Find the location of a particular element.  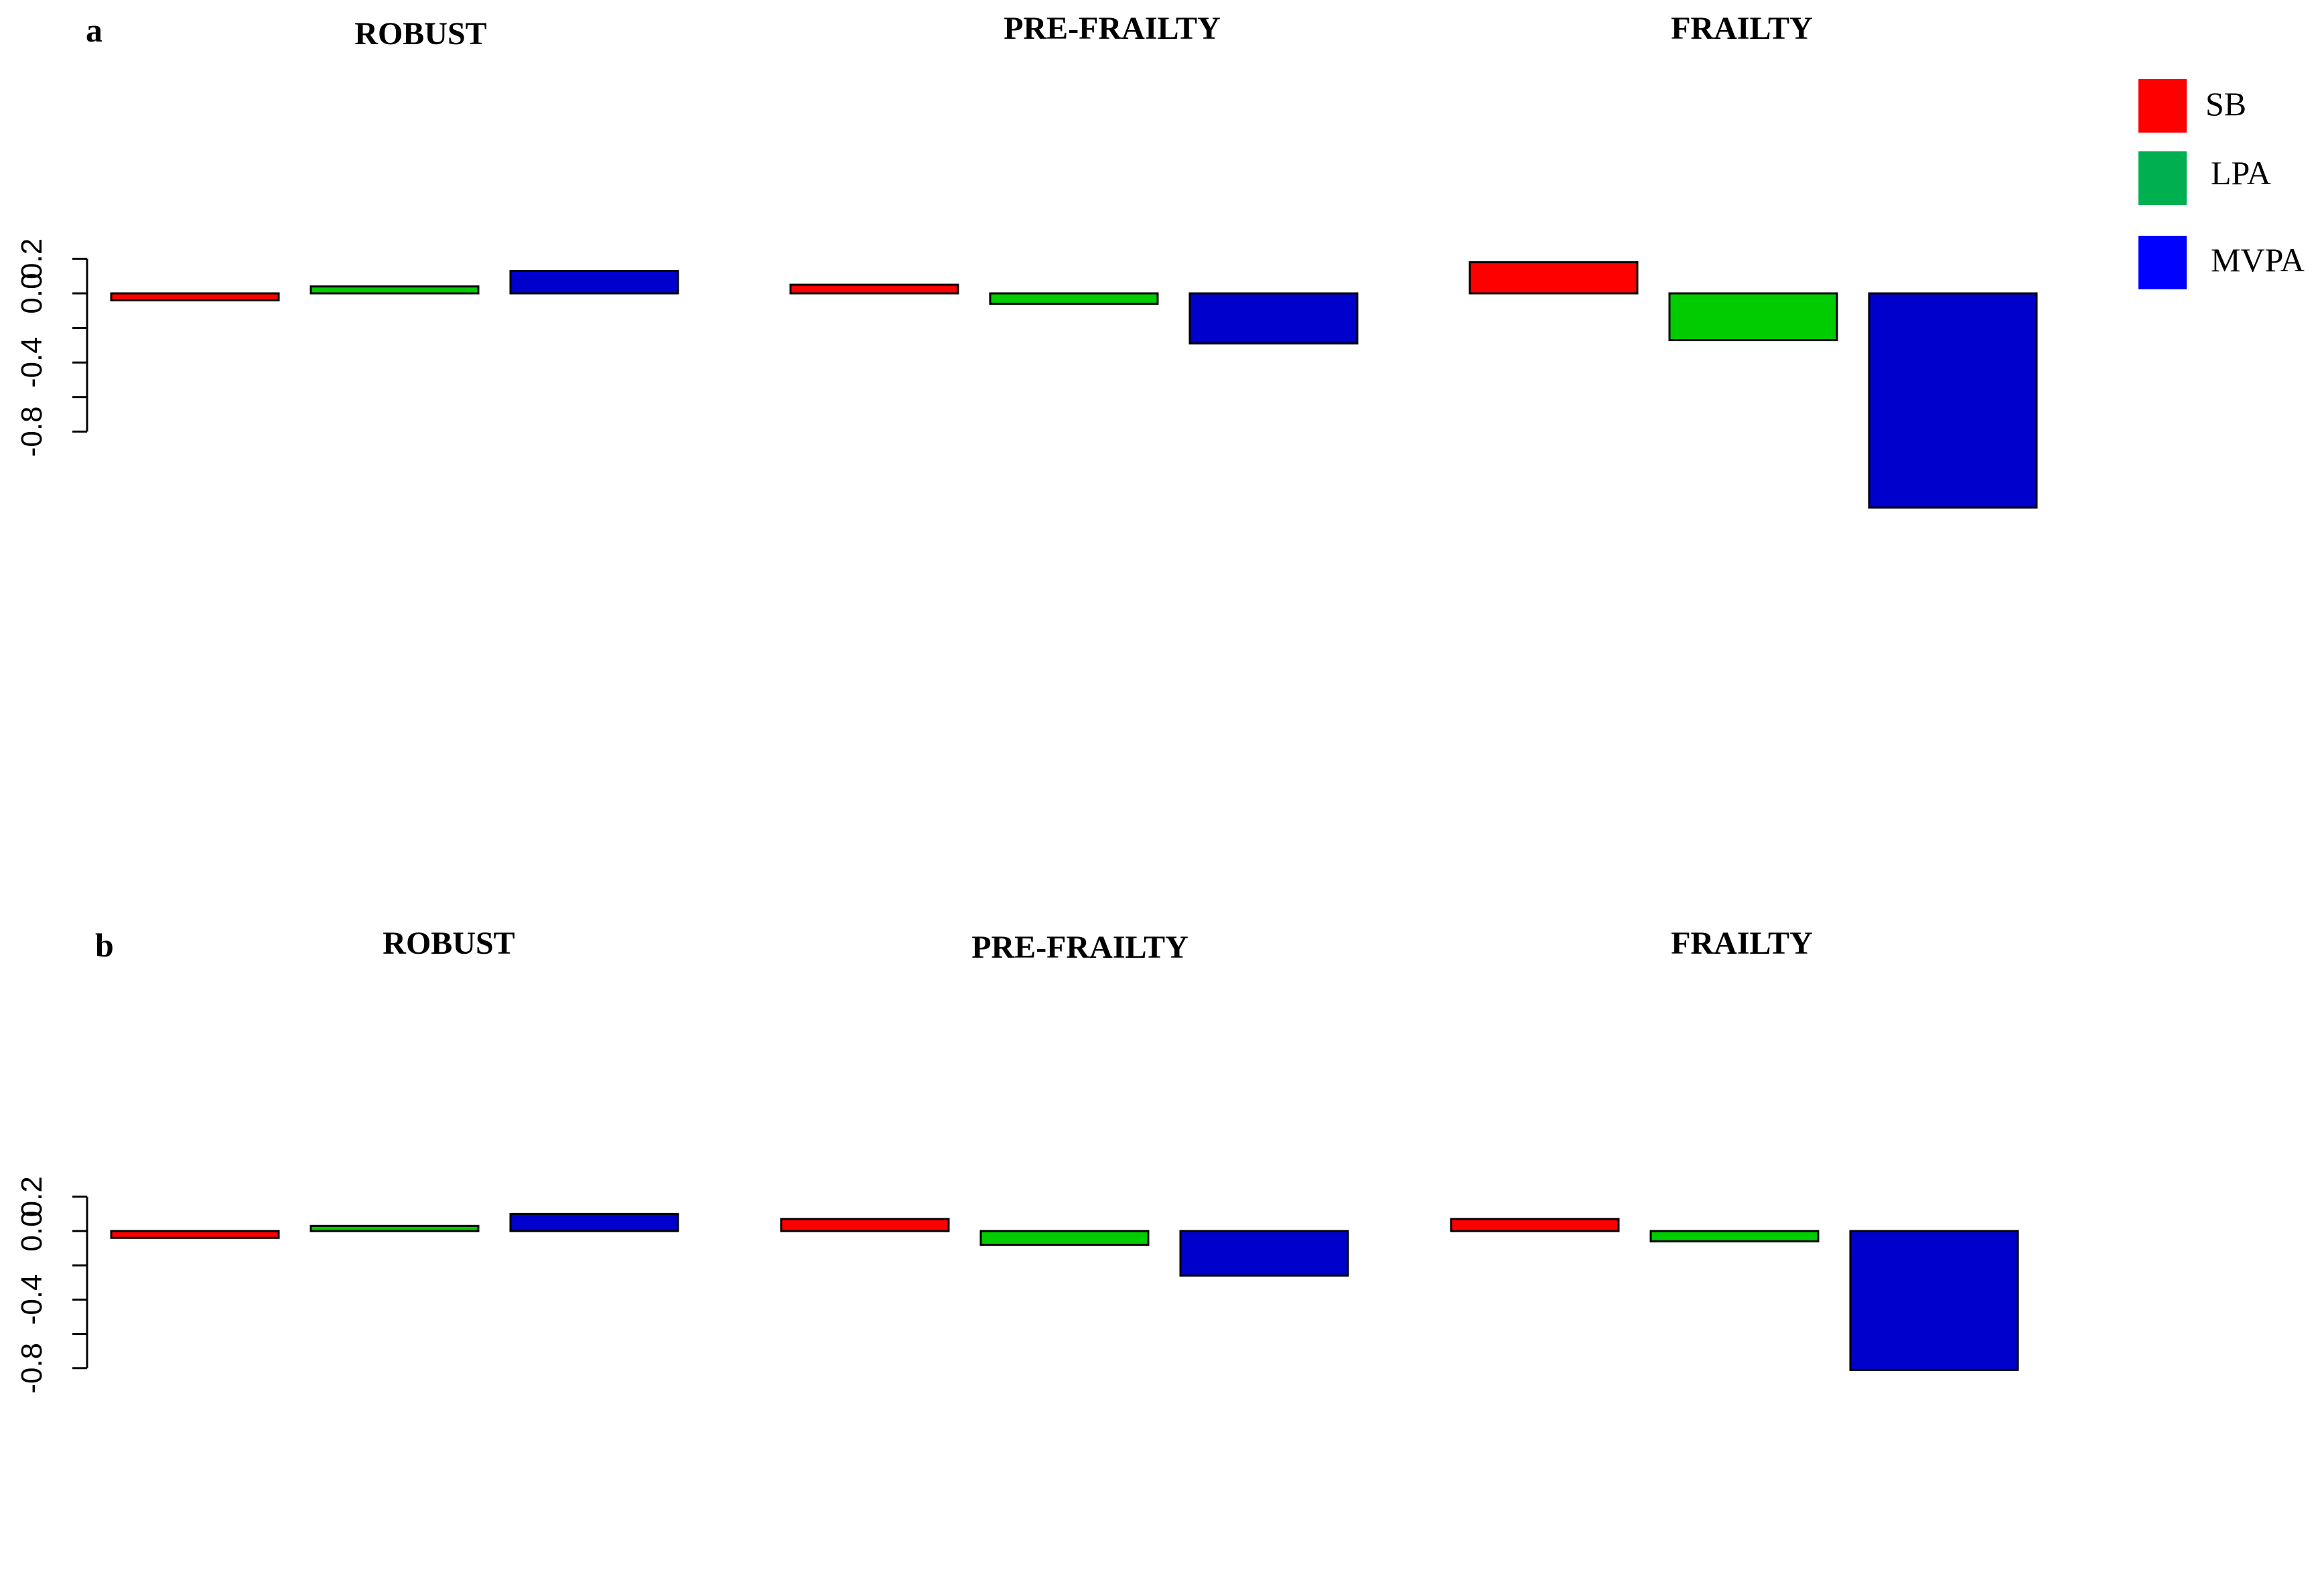

panel-b-tick-label: 0.2 is located at coordinates (32, 1196).